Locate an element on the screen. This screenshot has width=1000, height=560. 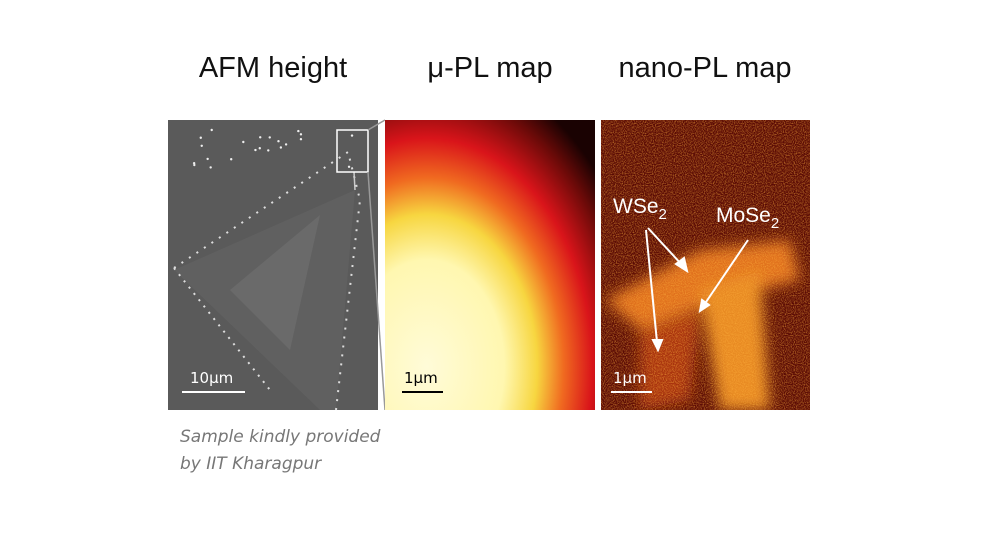
panel-title: μ-PL map is located at coordinates (489, 68).